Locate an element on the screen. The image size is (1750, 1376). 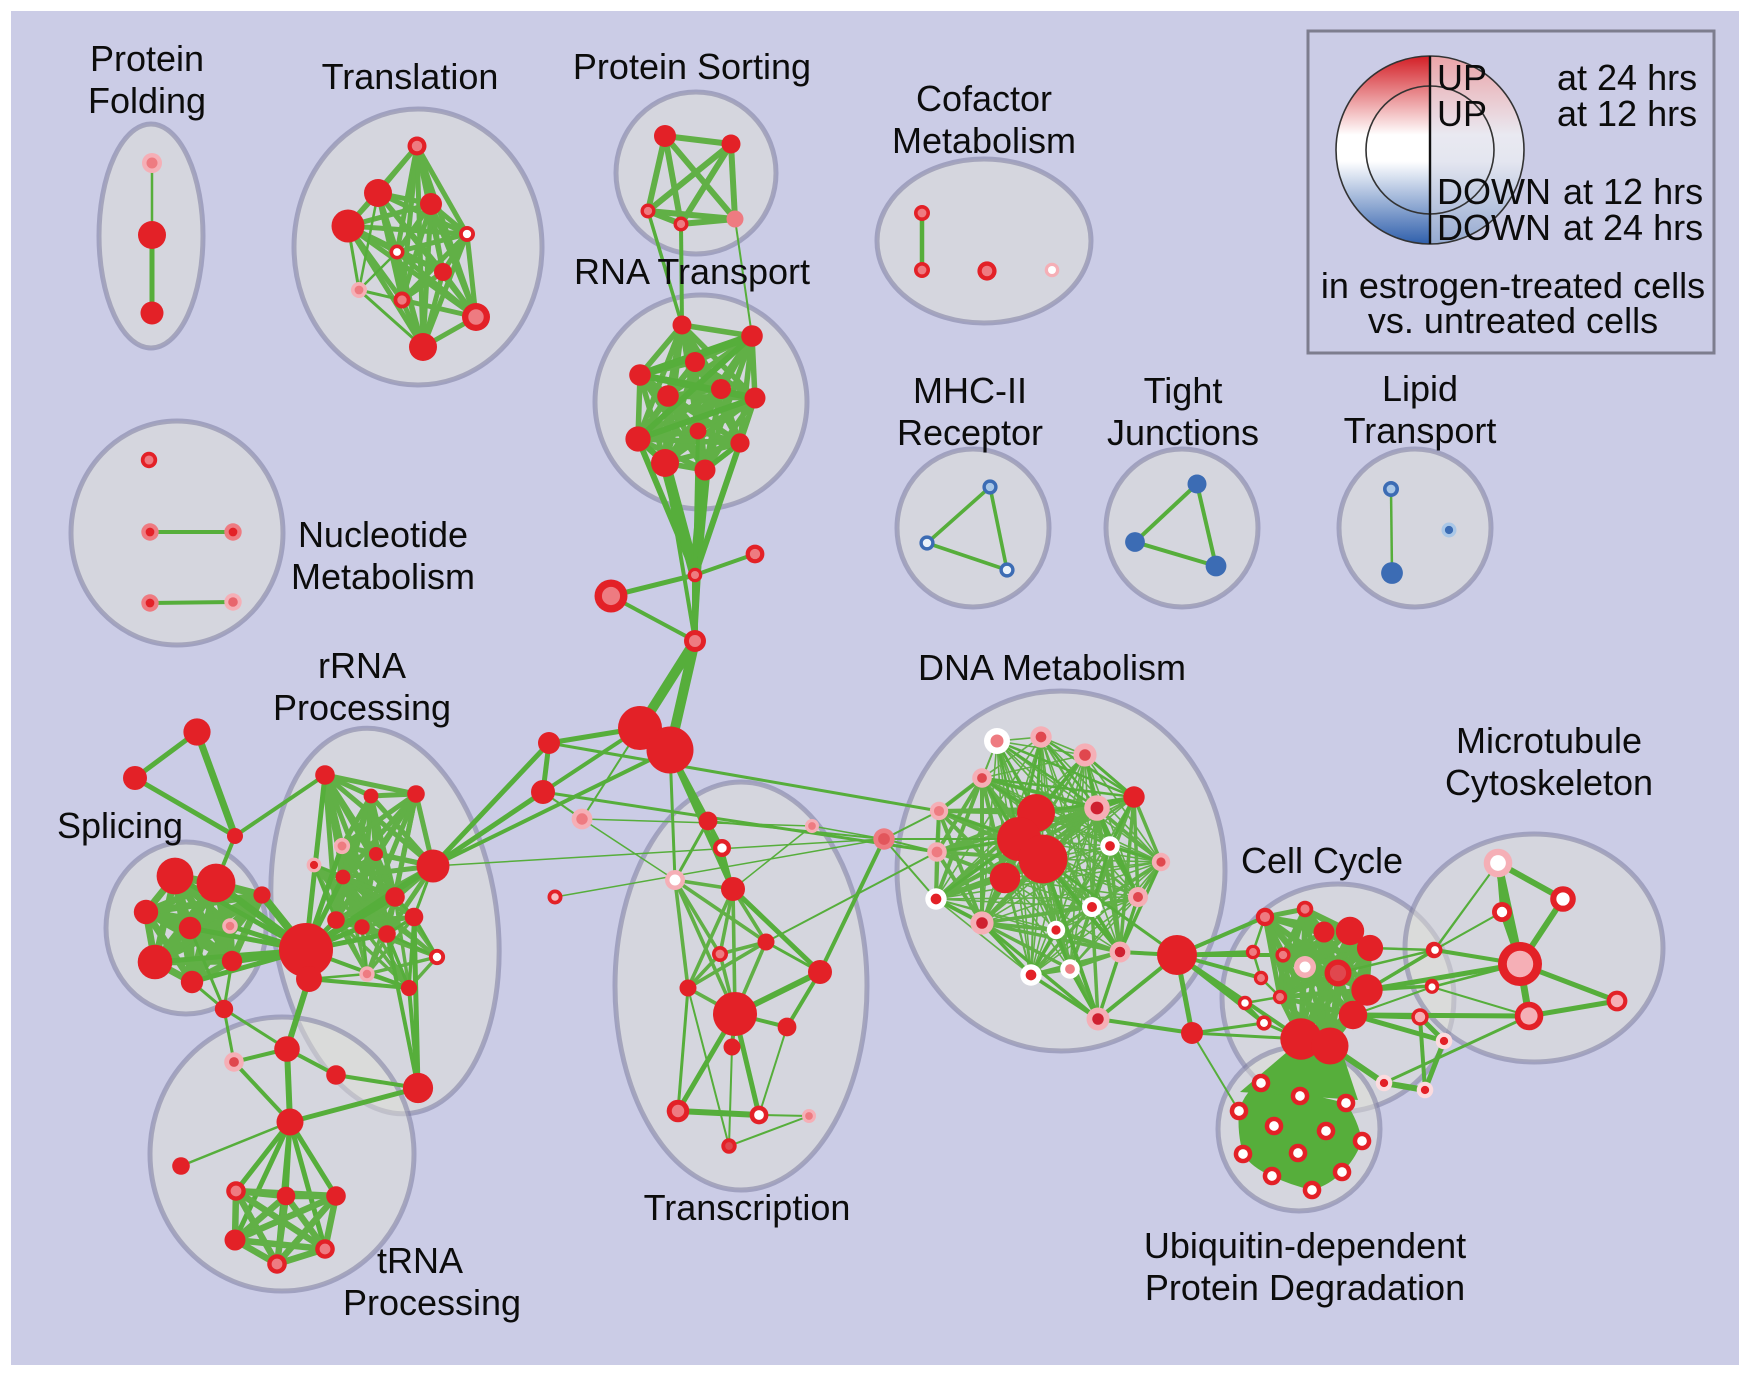
svg-text: Splicing is located at coordinates (120, 825).